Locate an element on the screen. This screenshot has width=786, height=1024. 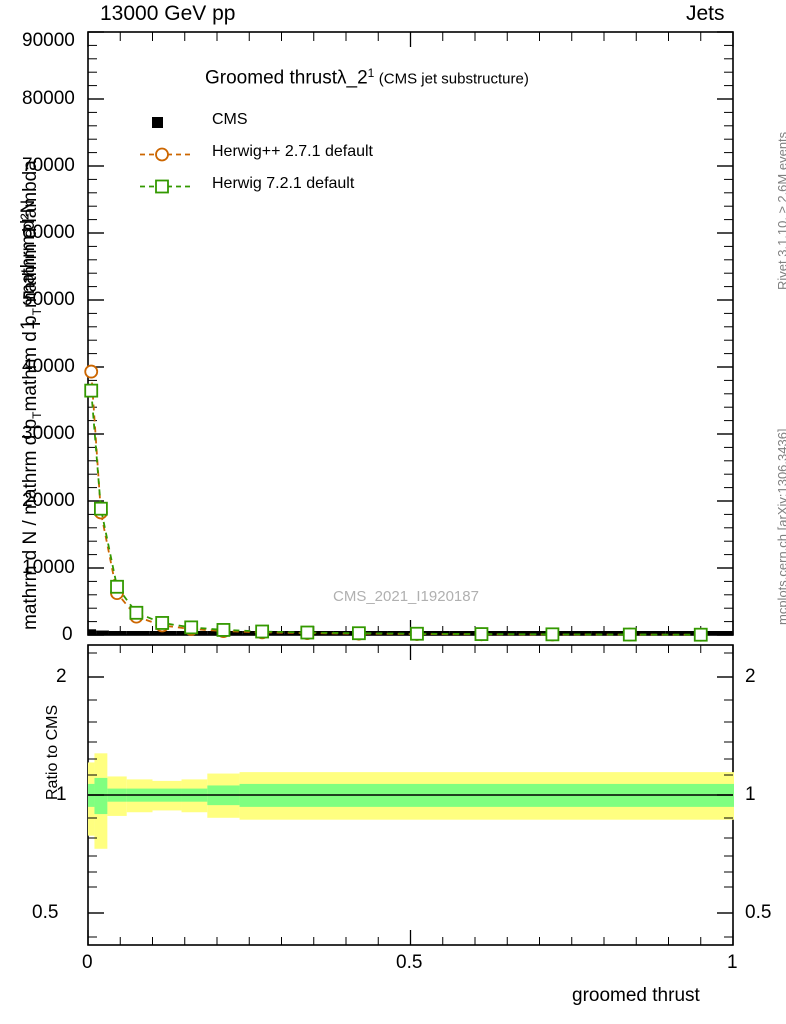
main-ylabel-numerator: 1 is located at coordinates (28, 324).